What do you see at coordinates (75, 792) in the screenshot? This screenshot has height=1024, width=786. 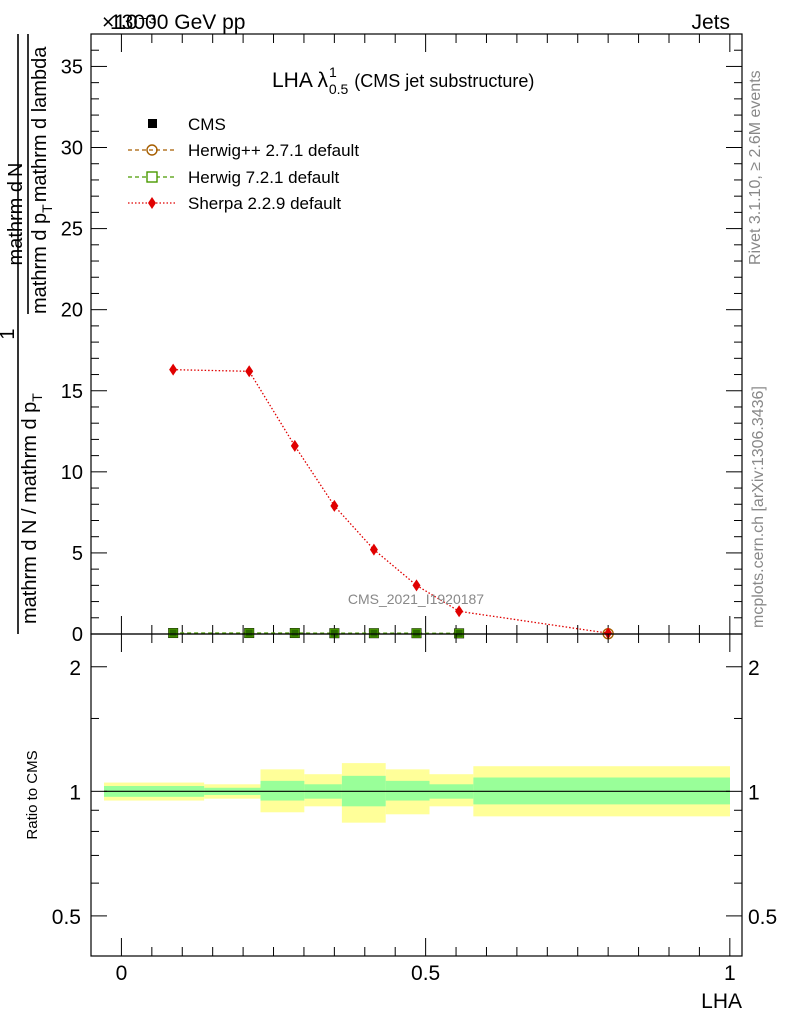 I see `ratio-y-tick-label: 1` at bounding box center [75, 792].